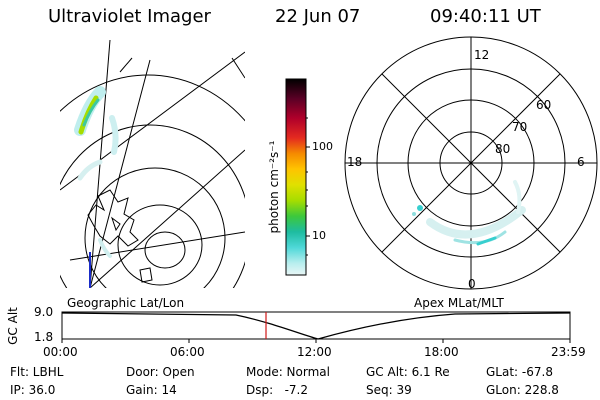 Image resolution: width=600 pixels, height=400 pixels. Describe the element at coordinates (522, 390) in the screenshot. I see `glon-info: GLon: 228.8` at that location.